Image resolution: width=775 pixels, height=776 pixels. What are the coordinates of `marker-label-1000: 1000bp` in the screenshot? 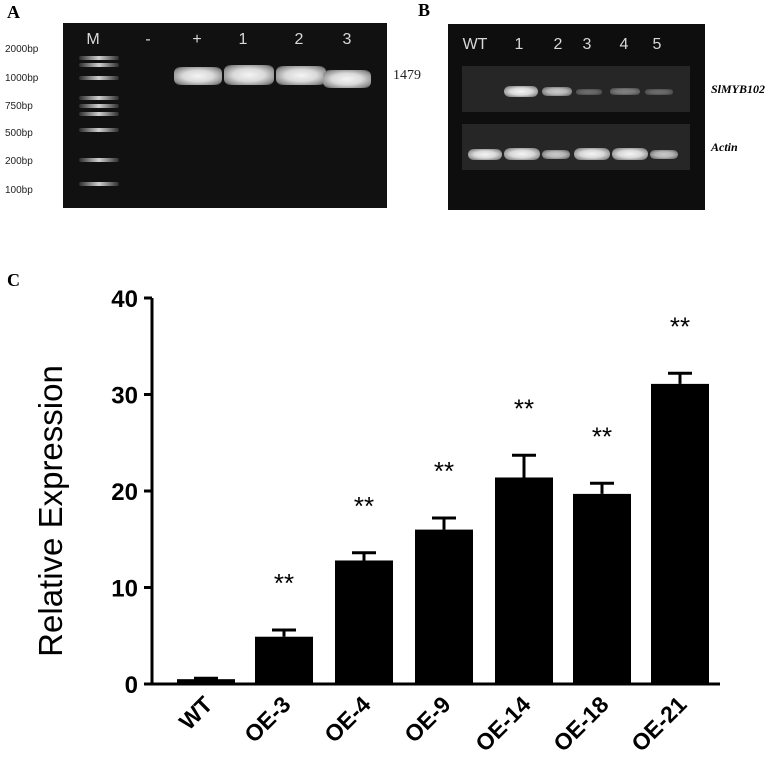 It's located at (22, 78).